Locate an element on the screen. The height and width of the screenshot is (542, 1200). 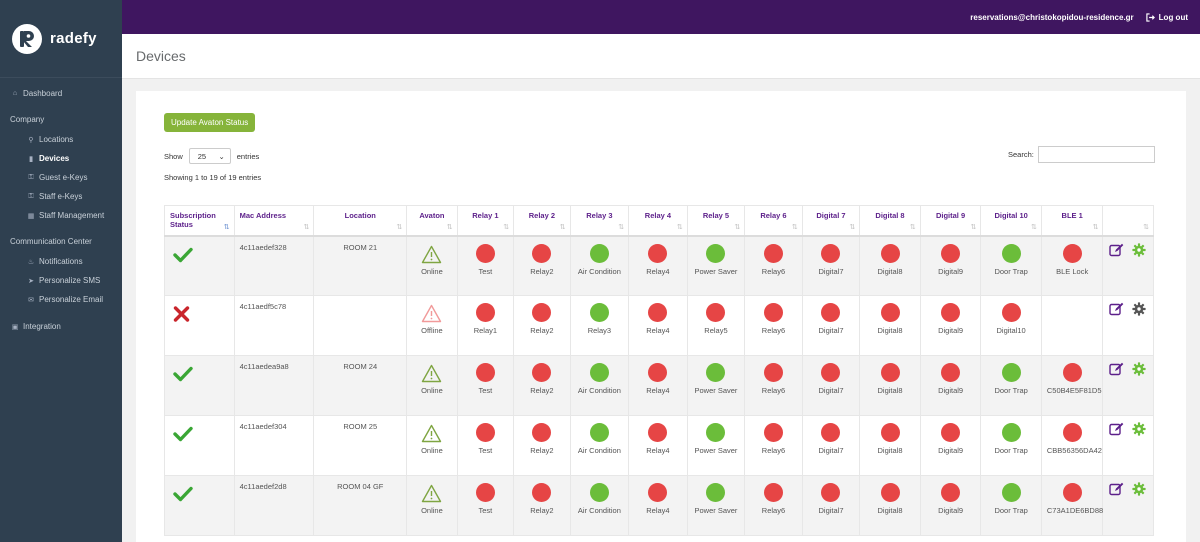
column-header: Location ⇅ is located at coordinates (360, 221).